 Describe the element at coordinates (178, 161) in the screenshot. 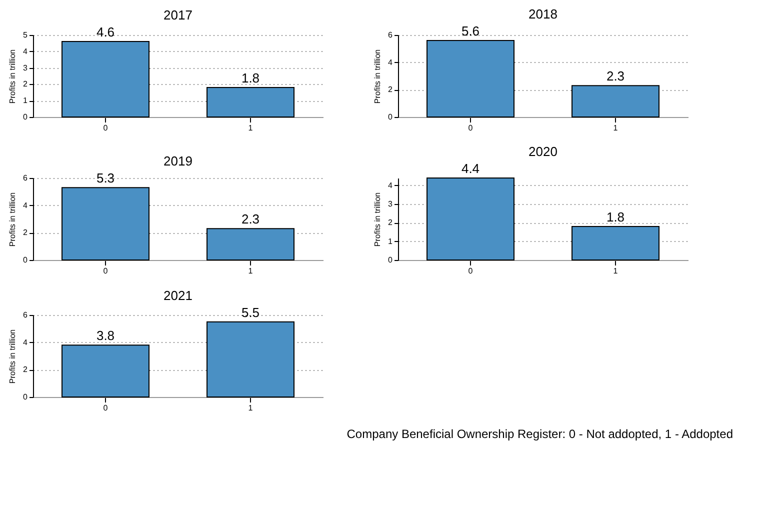

I see `chart-title: 2019` at that location.